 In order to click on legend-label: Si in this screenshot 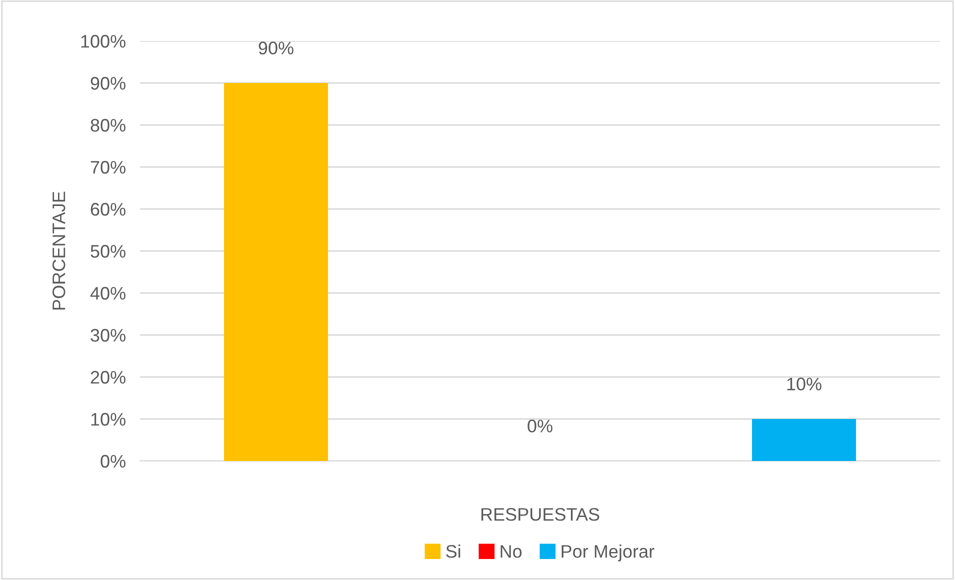, I will do `click(453, 551)`.